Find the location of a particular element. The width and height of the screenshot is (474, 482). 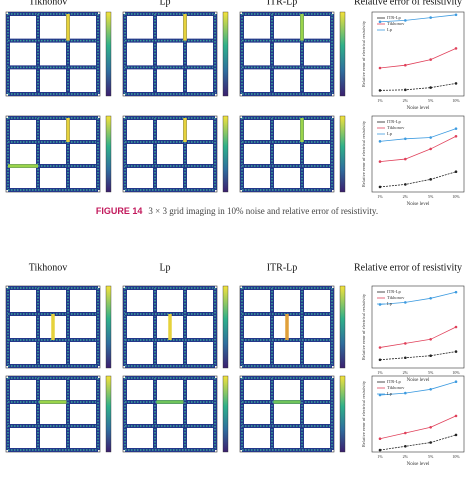

legend-label: ITR-Lp is located at coordinates (394, 381).